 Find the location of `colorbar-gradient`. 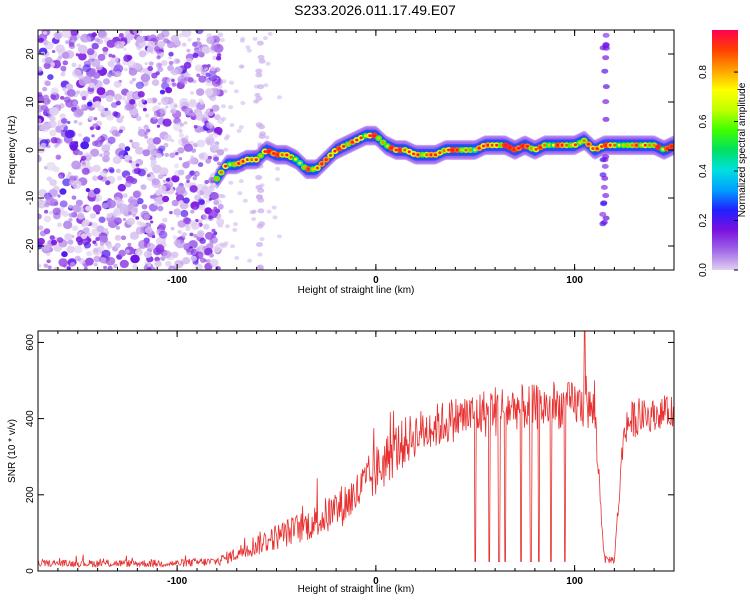

colorbar-gradient is located at coordinates (725, 150).